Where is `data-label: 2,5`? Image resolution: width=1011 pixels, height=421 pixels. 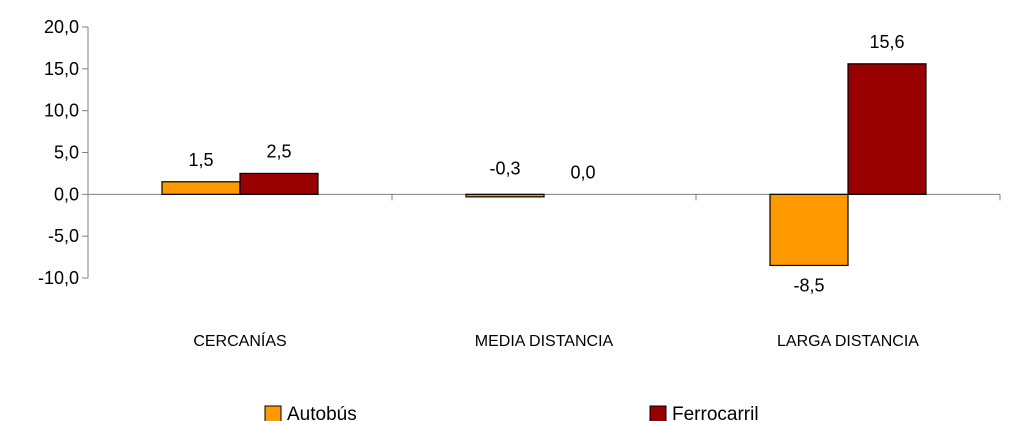
data-label: 2,5 is located at coordinates (278, 151).